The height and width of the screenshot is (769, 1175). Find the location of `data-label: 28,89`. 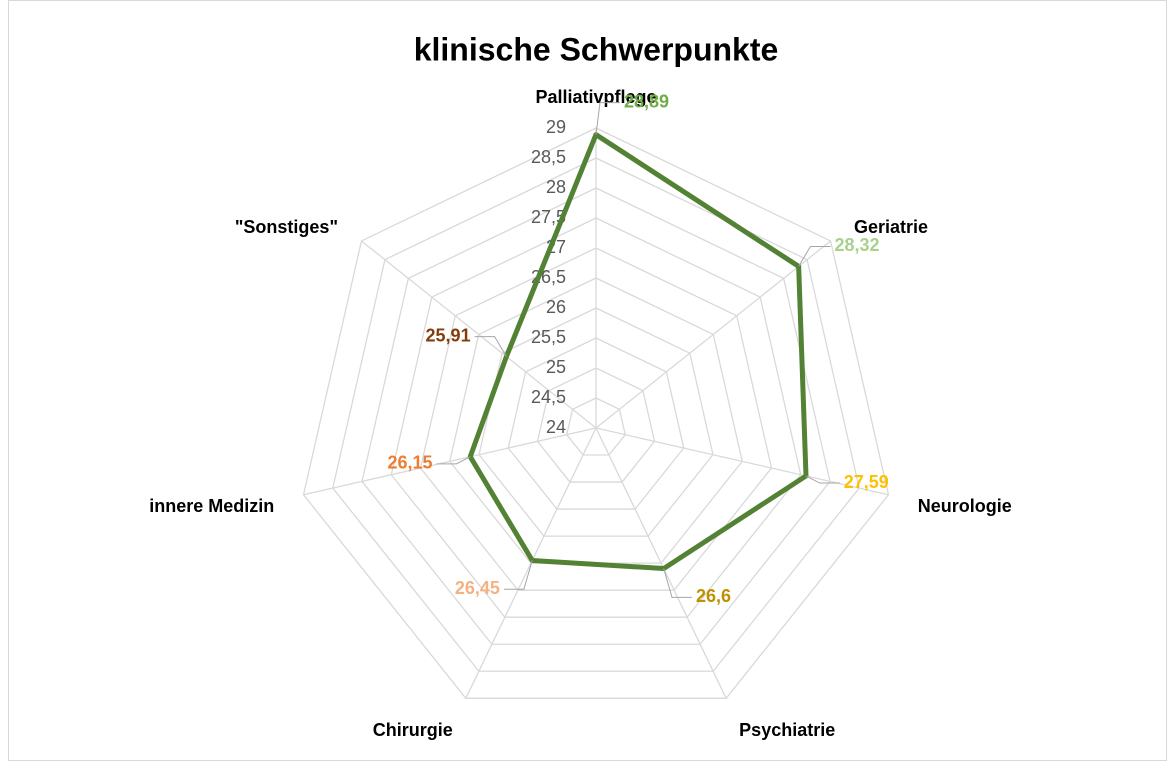

data-label: 28,89 is located at coordinates (646, 101).